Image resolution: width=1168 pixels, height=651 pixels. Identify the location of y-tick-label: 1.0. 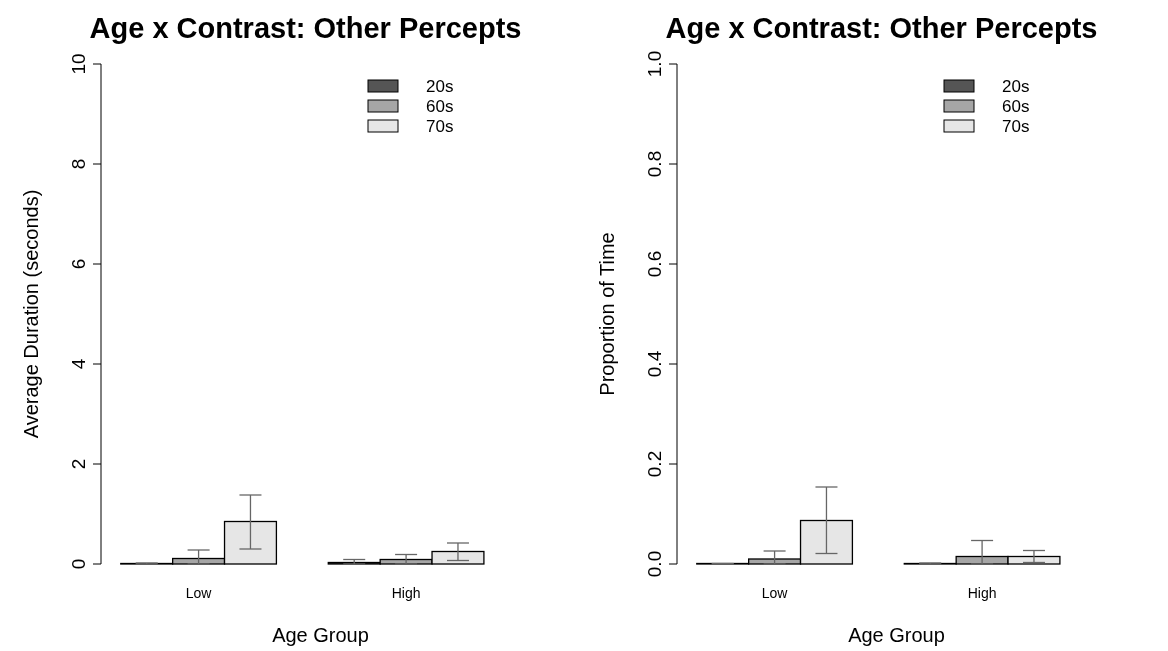
(654, 64).